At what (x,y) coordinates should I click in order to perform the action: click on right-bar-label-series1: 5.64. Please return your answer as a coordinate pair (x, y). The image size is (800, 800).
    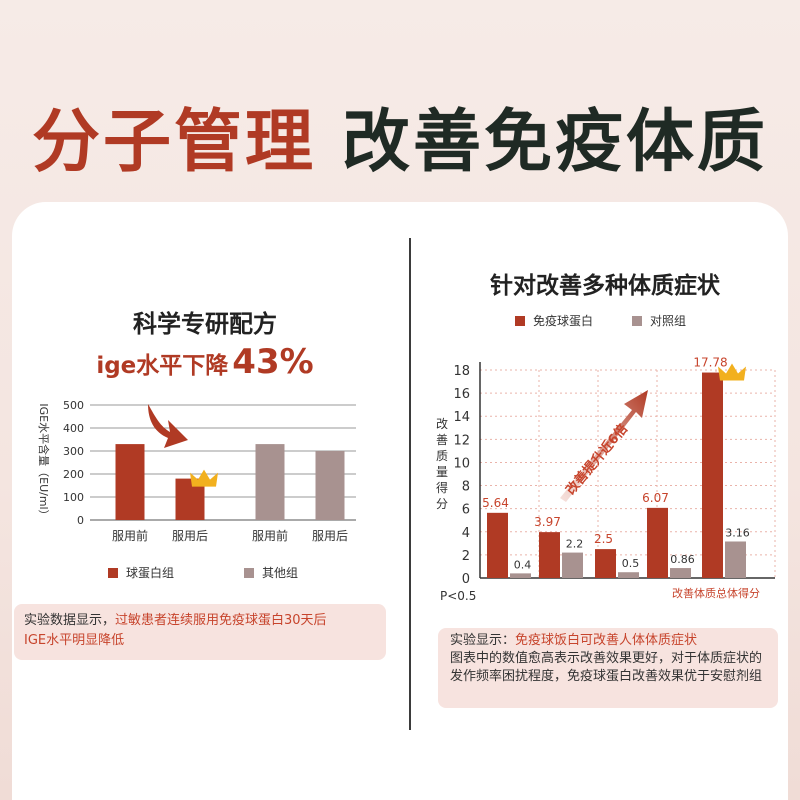
    Looking at the image, I should click on (495, 503).